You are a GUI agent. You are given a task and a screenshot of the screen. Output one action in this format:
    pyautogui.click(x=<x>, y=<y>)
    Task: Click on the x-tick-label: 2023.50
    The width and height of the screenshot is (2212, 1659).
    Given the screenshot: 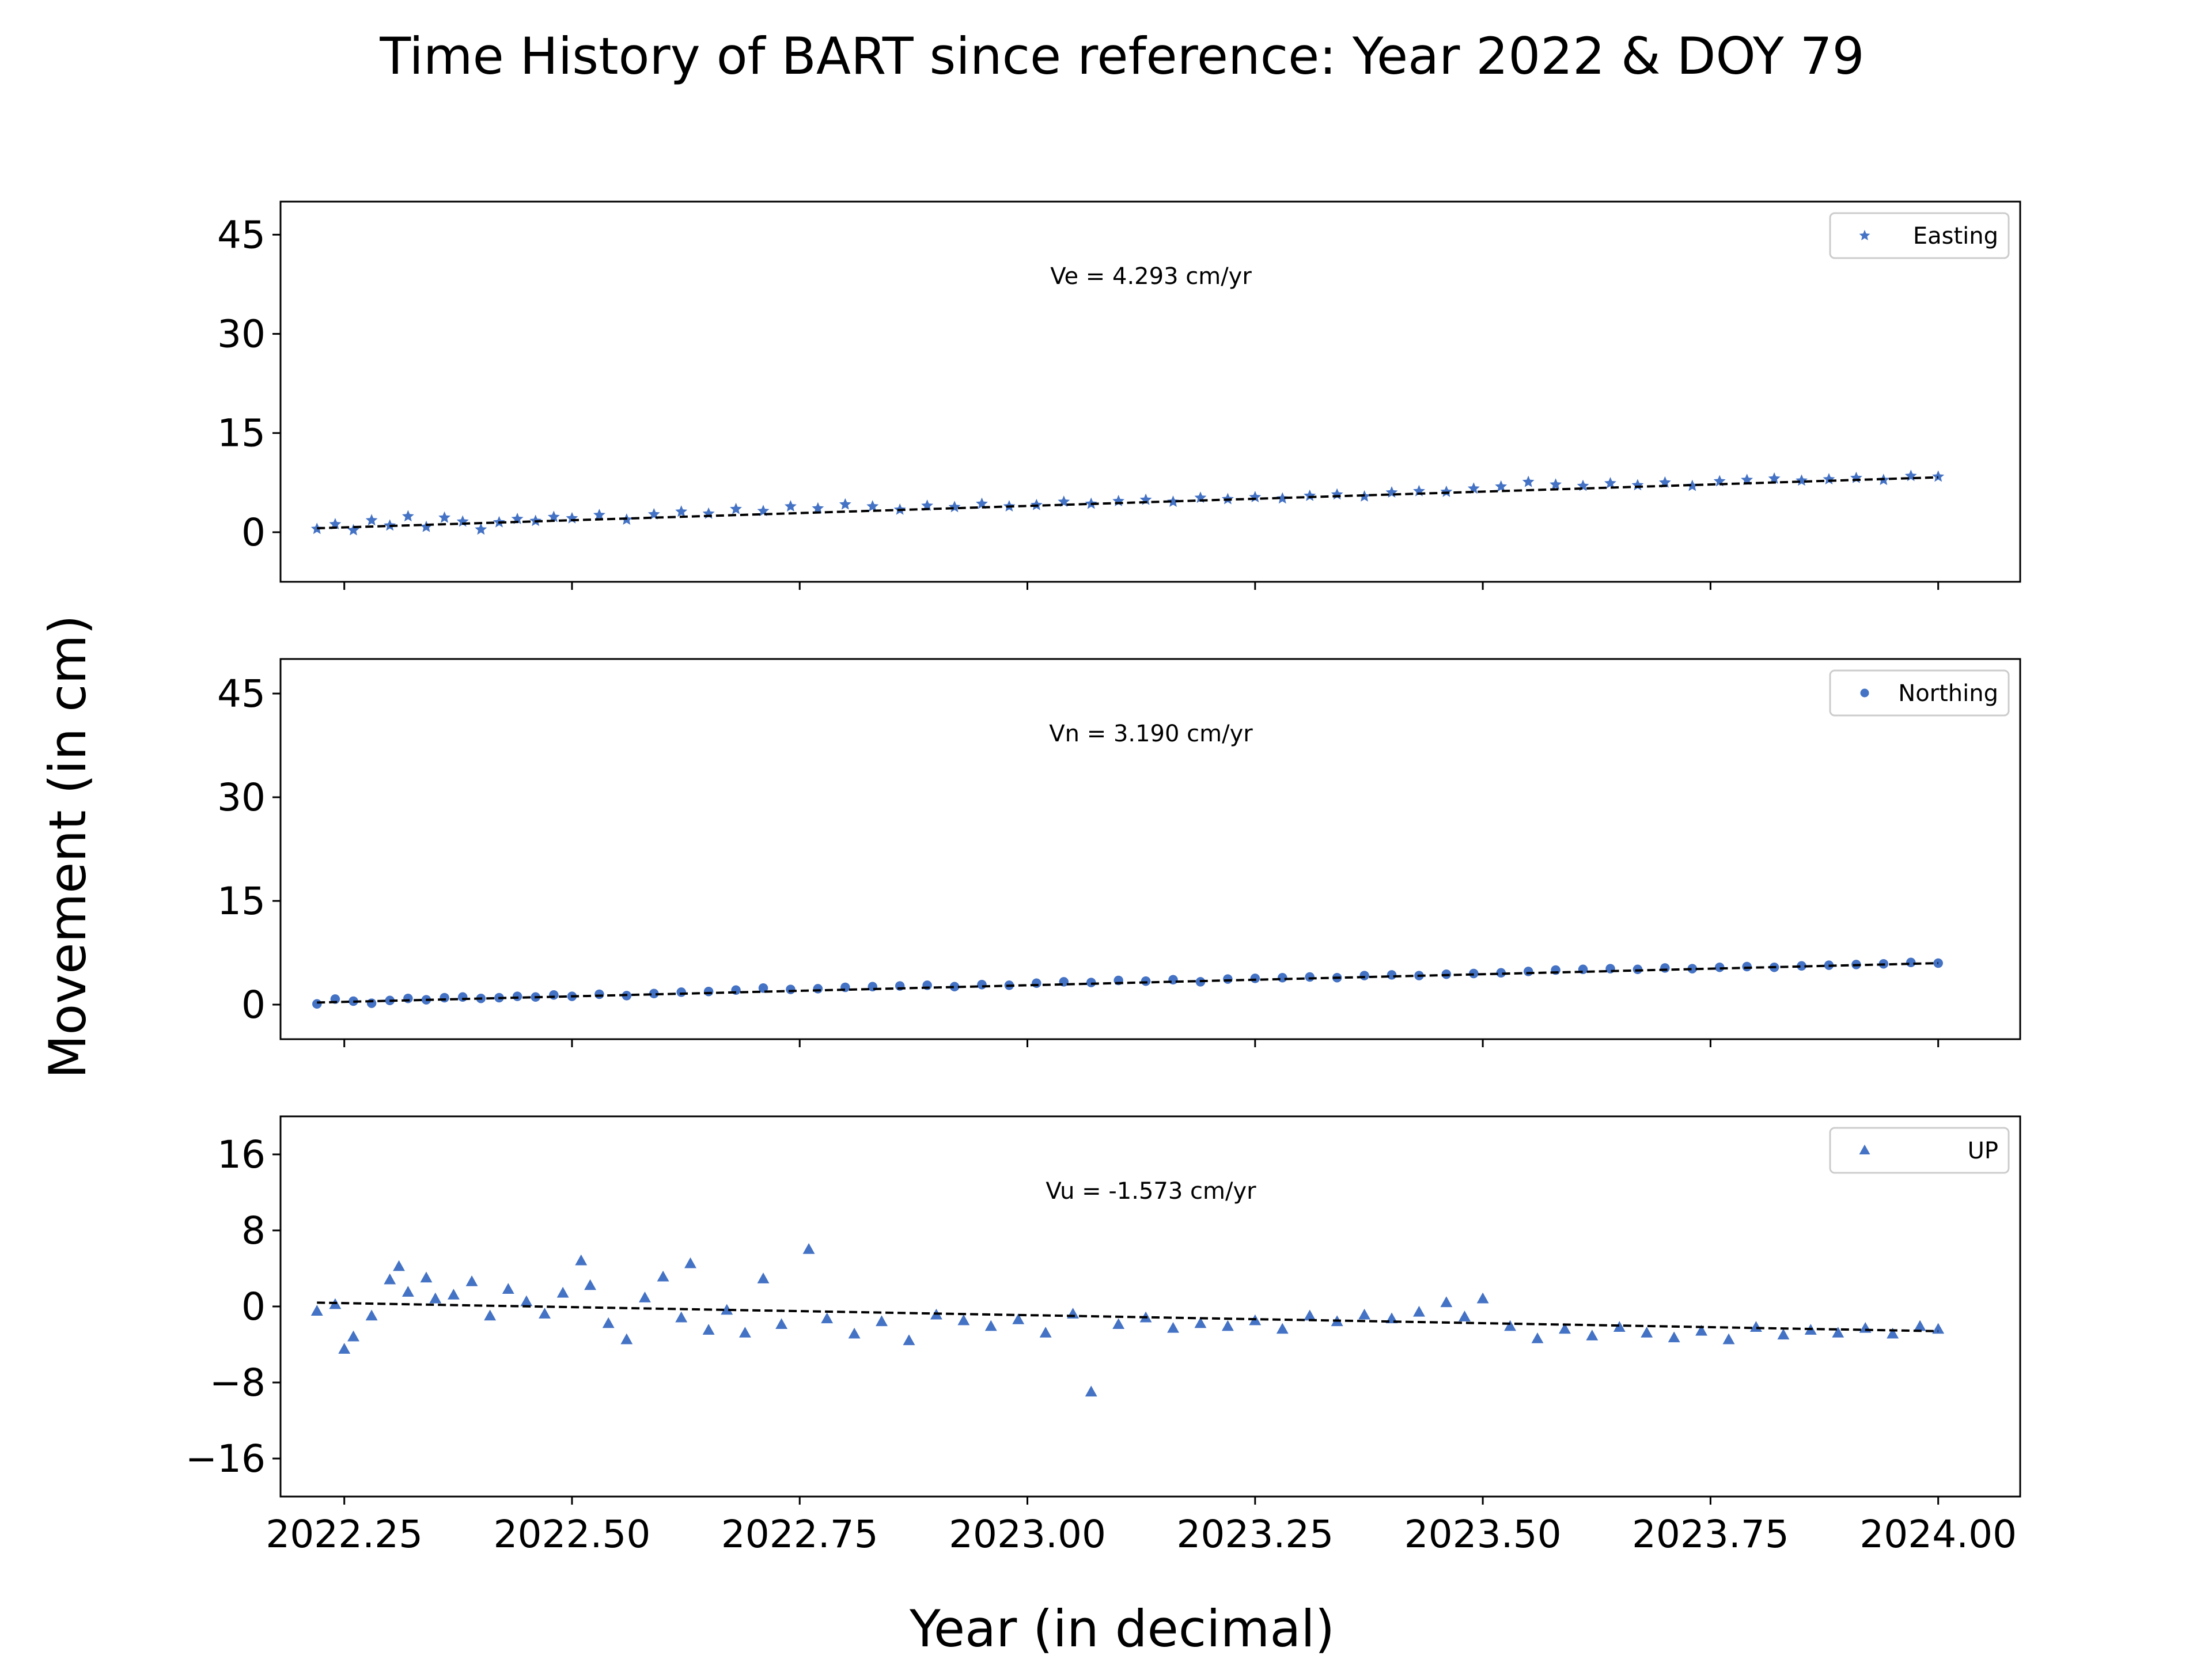 What is the action you would take?
    pyautogui.click(x=1483, y=1534)
    